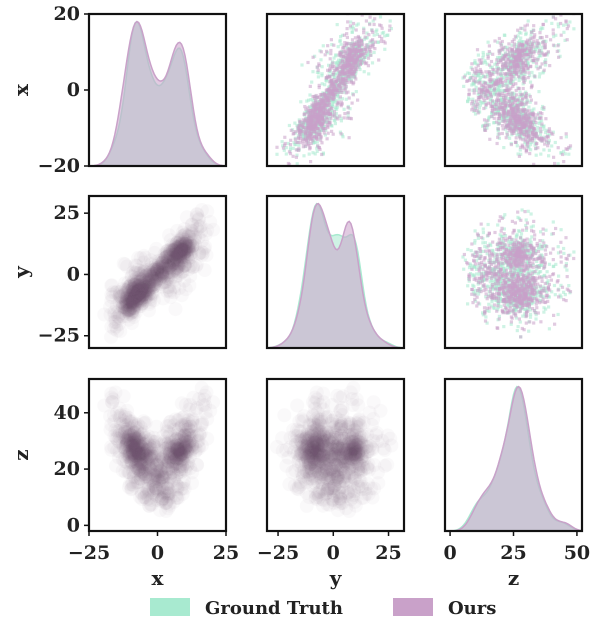  I want to click on density-blob, so click(169, 287).